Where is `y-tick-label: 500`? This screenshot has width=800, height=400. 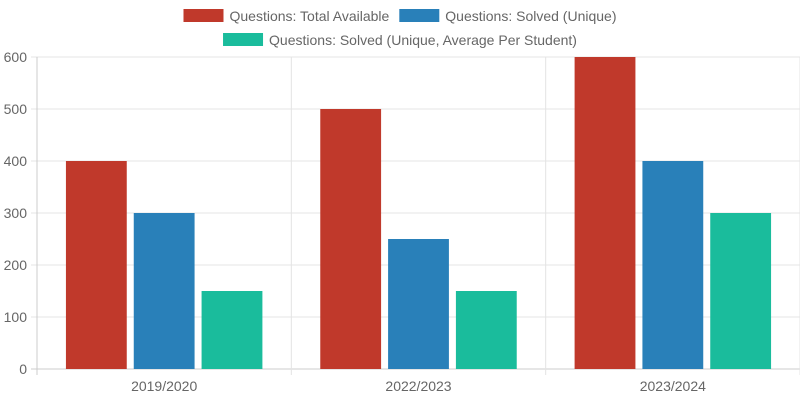 y-tick-label: 500 is located at coordinates (16, 109).